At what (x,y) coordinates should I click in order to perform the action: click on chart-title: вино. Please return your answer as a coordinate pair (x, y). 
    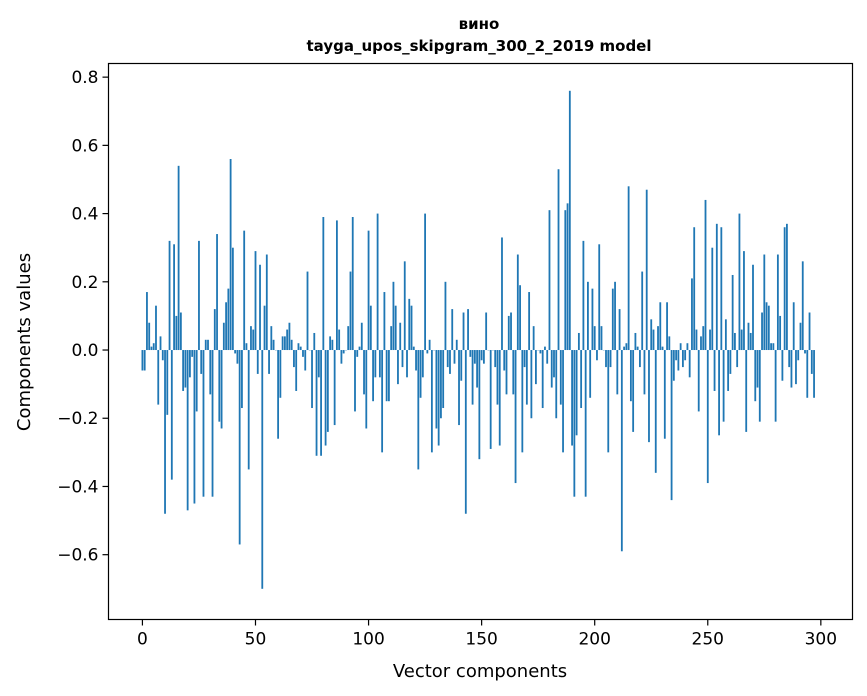
    Looking at the image, I should click on (479, 24).